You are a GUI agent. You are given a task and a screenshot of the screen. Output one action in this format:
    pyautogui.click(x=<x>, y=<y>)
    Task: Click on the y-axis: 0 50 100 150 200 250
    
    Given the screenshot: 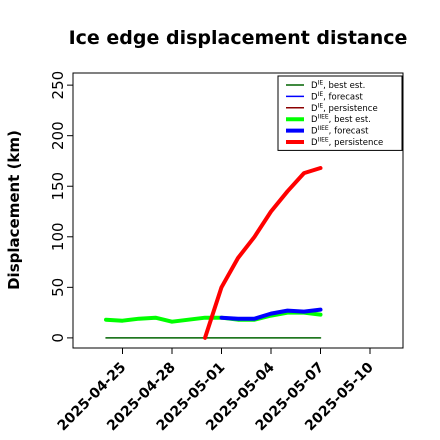 What is the action you would take?
    pyautogui.click(x=61, y=207)
    